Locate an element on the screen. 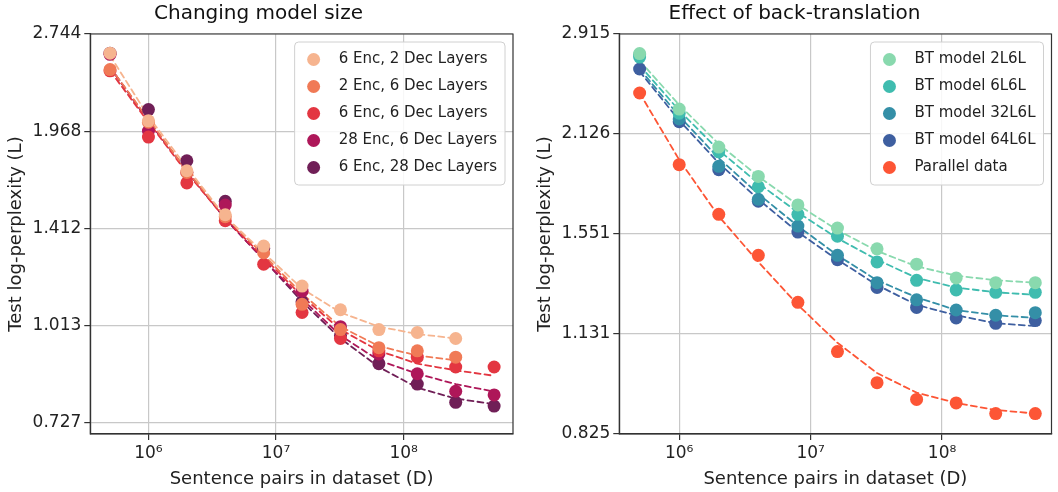 This screenshot has height=492, width=1058. y-tick-label: 0.825 is located at coordinates (586, 432).